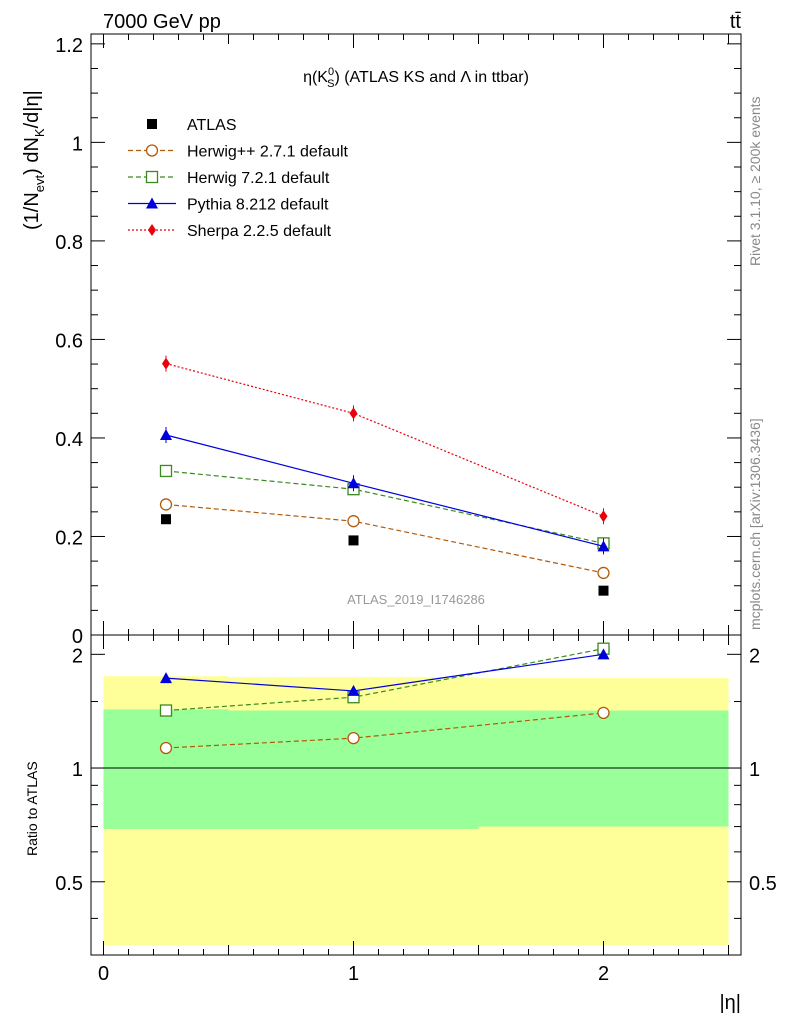 This screenshot has height=1024, width=786. I want to click on ratio-y-tick-label: 2, so click(77, 656).